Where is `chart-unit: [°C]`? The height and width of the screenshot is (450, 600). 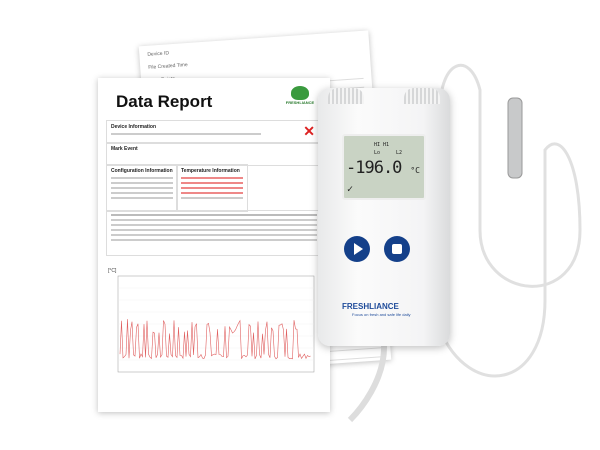
chart-unit: [°C] is located at coordinates (112, 271).